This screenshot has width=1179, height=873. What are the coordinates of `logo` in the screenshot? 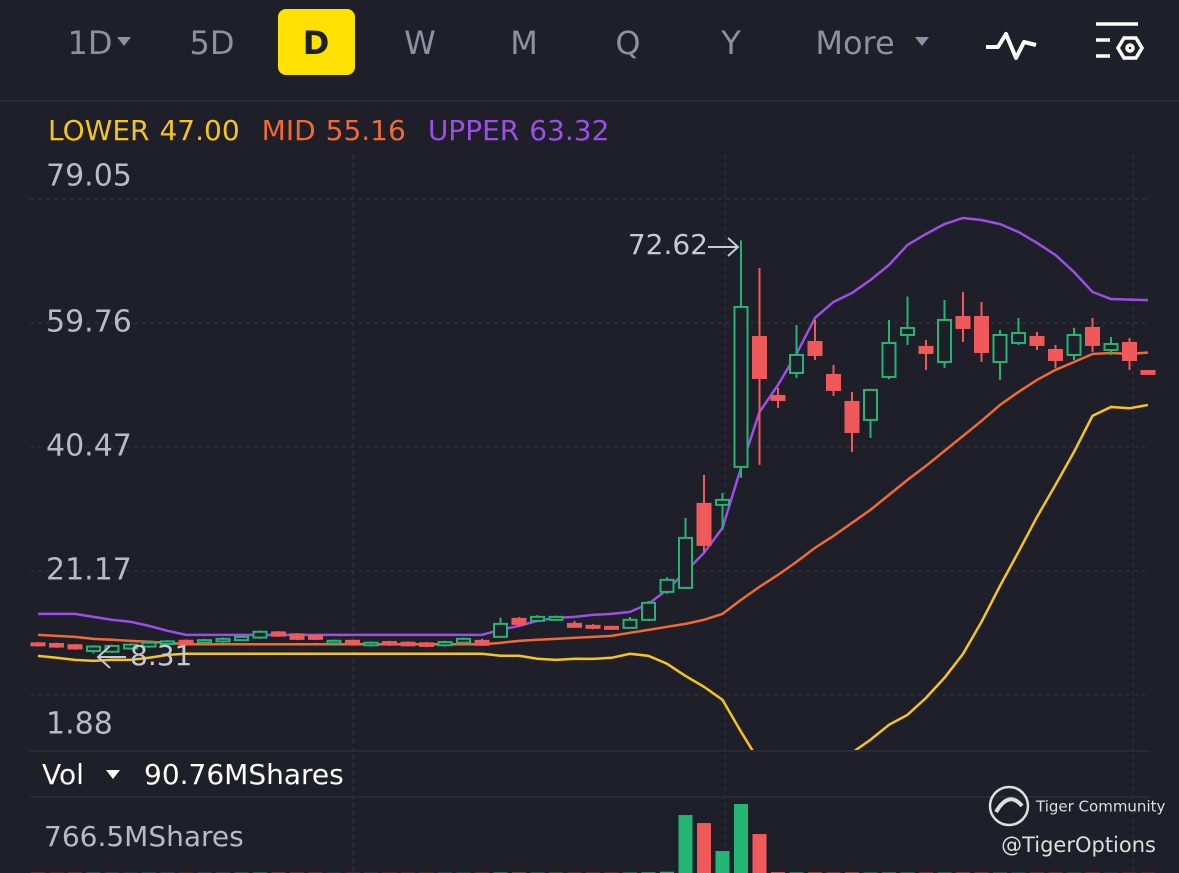 It's located at (1009, 806).